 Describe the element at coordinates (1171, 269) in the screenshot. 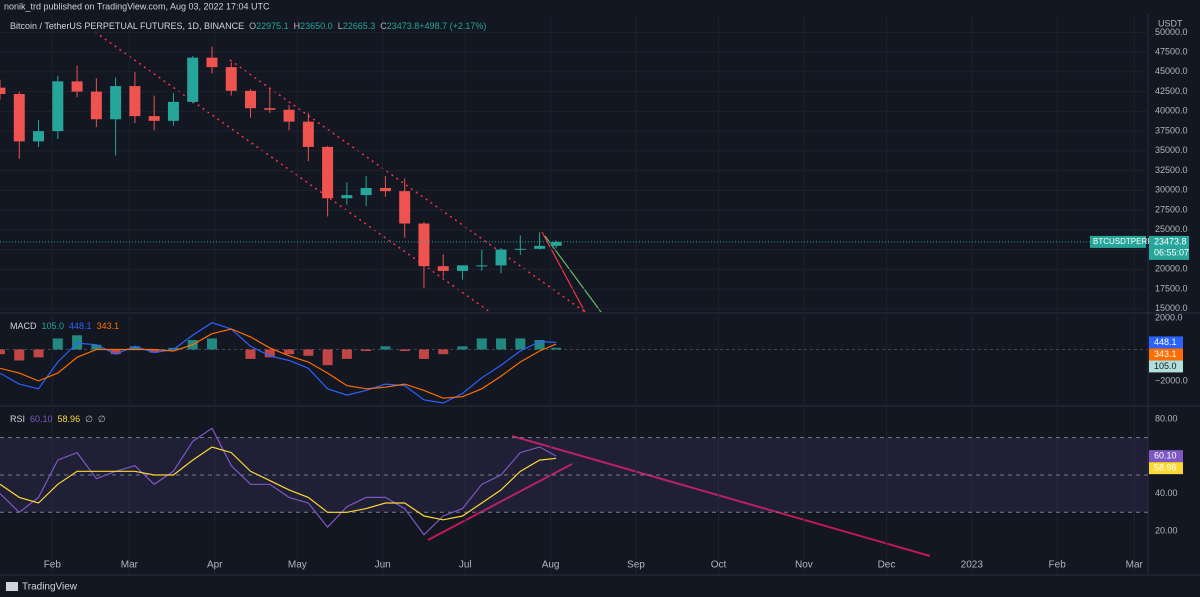

I see `y-tick-label: 20000.0` at that location.